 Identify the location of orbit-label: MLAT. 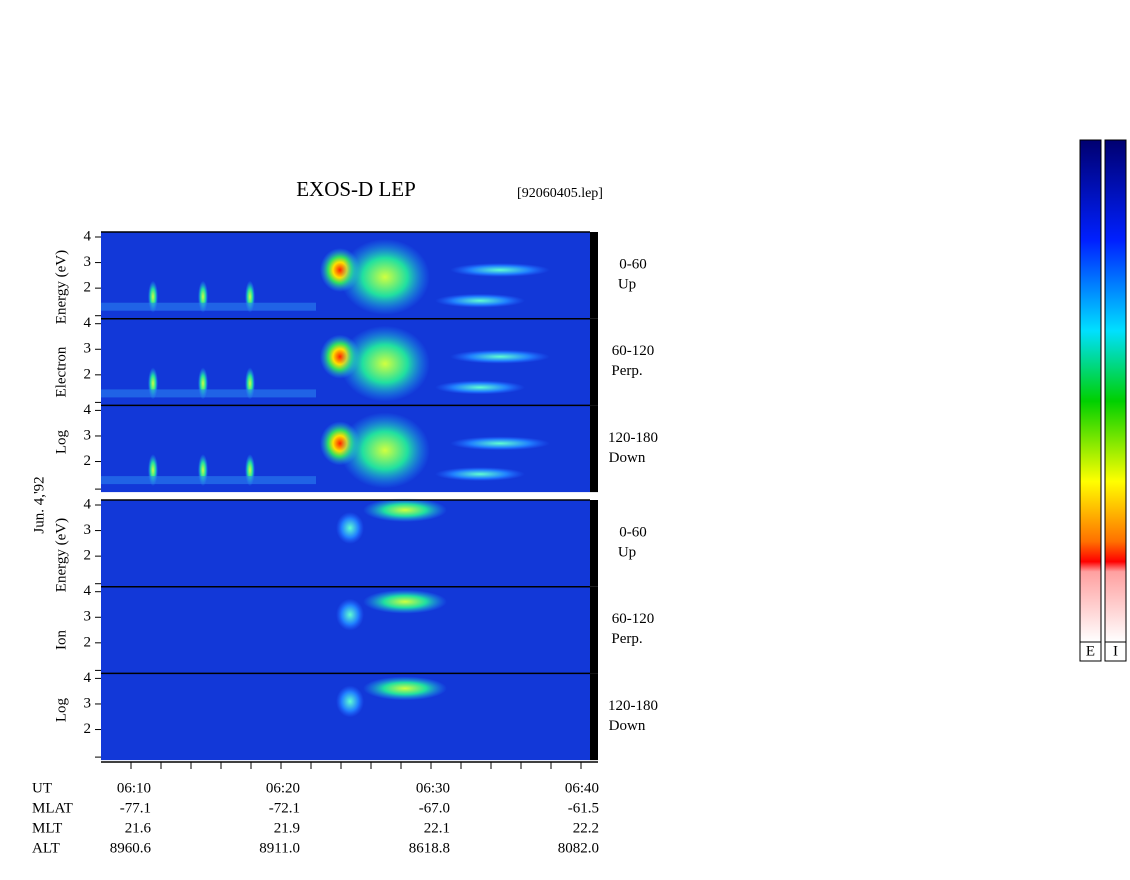
(52, 808).